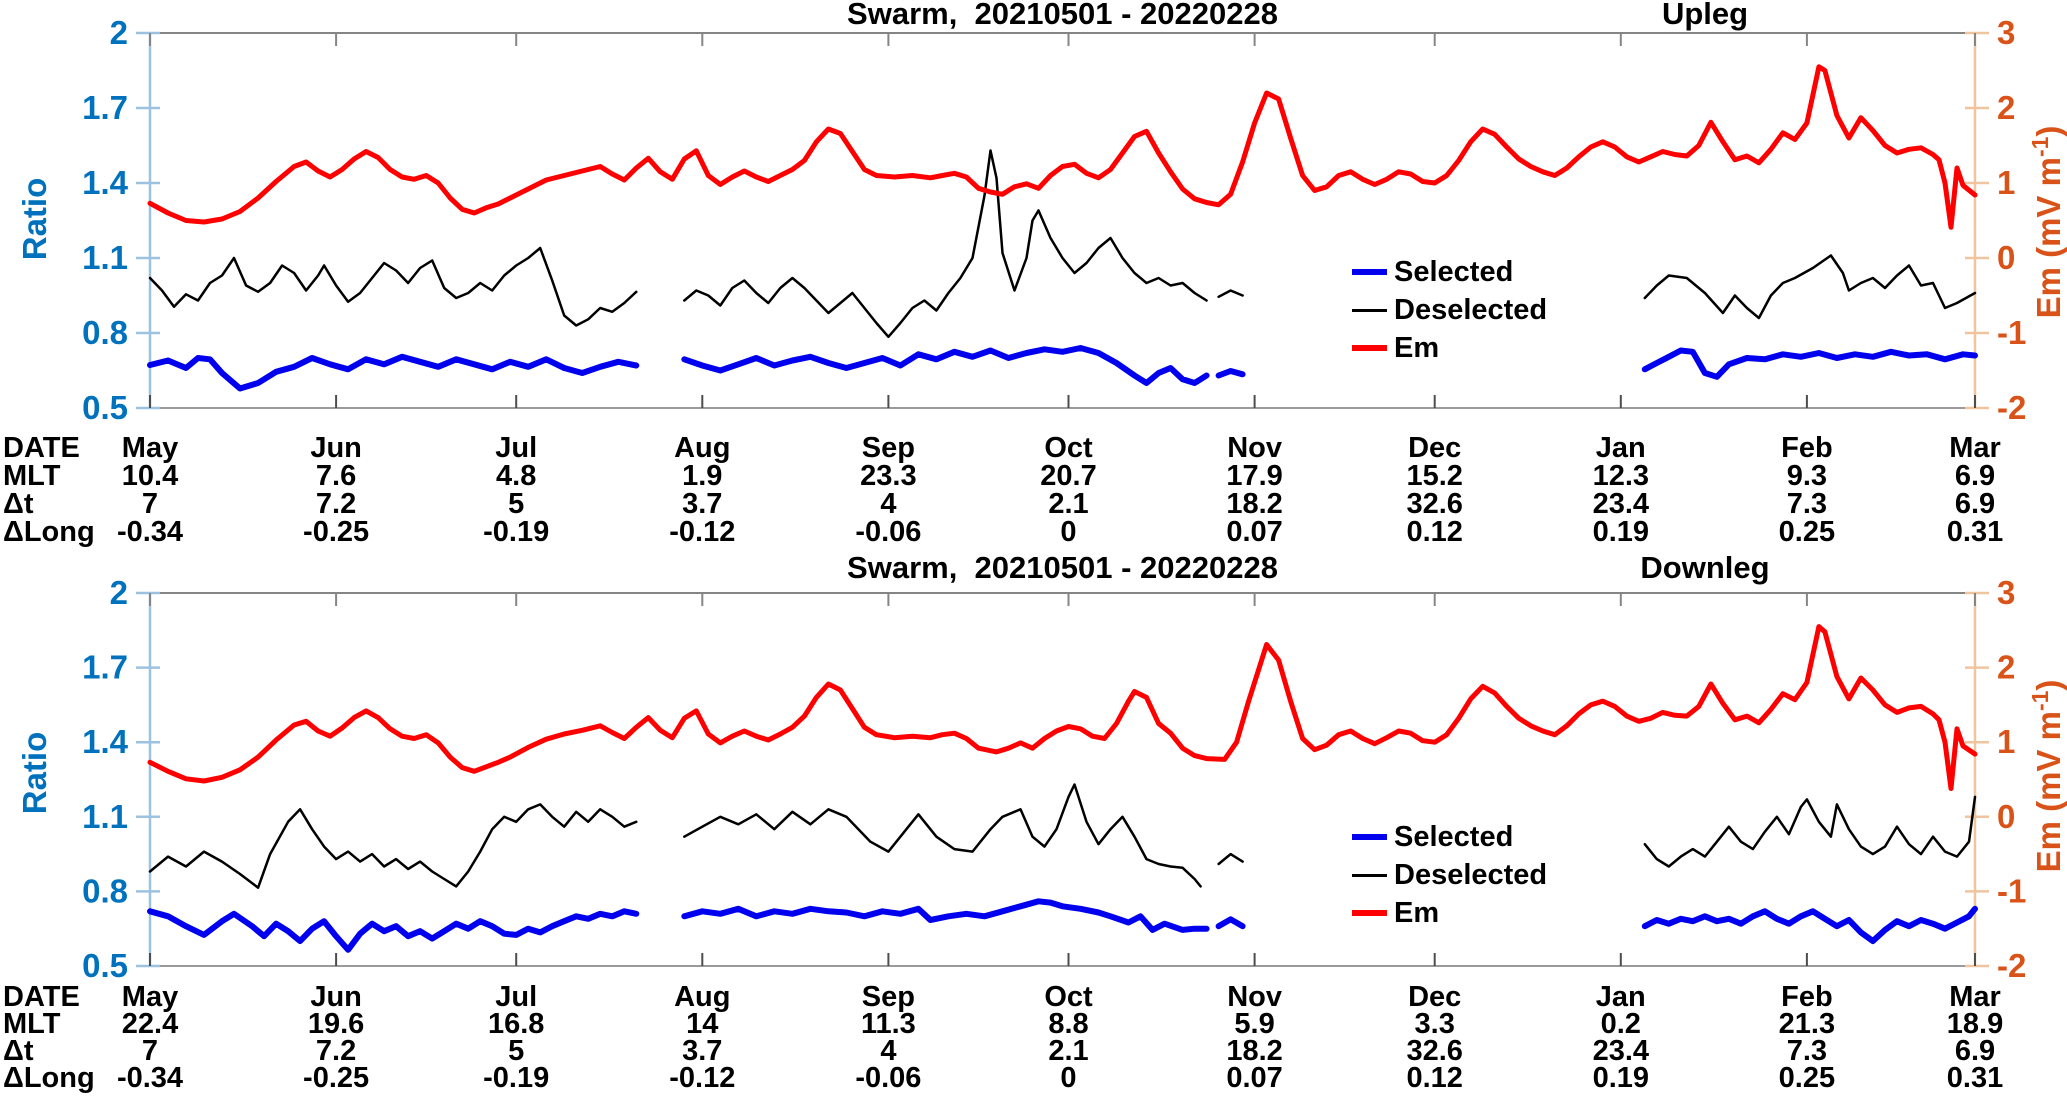 This screenshot has height=1107, width=2067. Describe the element at coordinates (702, 476) in the screenshot. I see `x-axis-value-mlt: 1.9` at that location.